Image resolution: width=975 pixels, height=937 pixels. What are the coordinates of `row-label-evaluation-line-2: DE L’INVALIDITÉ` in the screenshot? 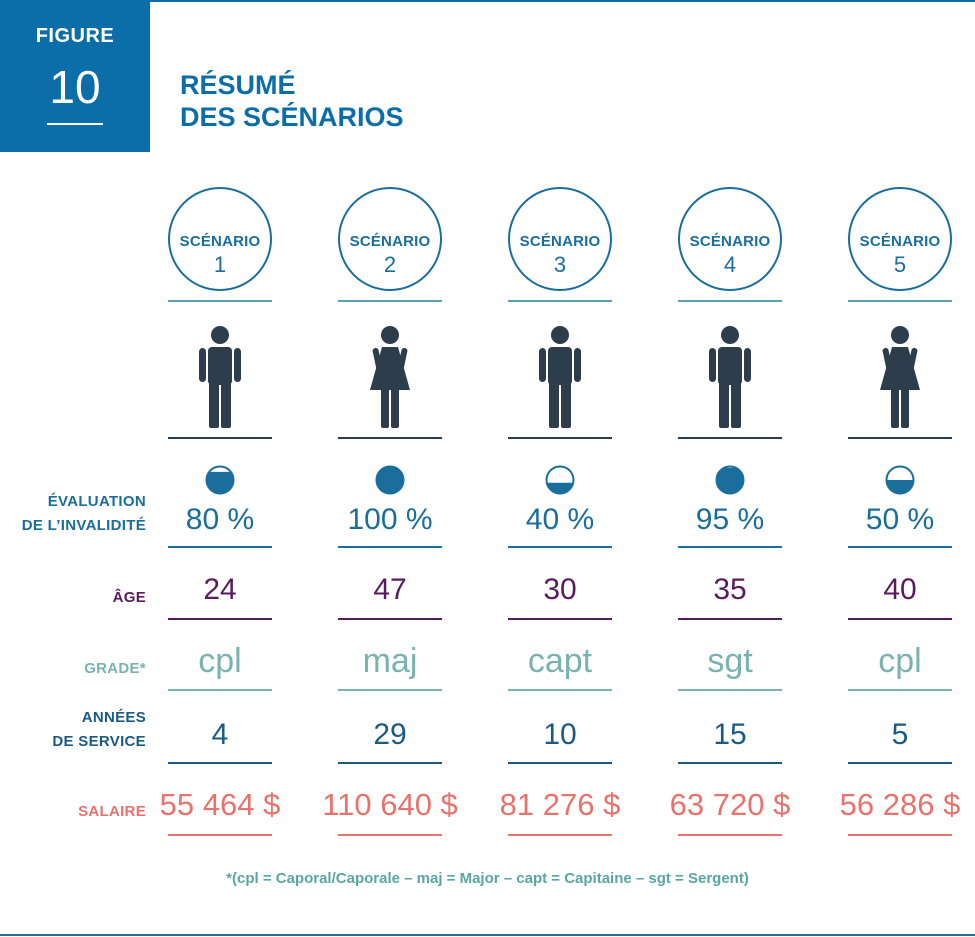 It's located at (83, 525).